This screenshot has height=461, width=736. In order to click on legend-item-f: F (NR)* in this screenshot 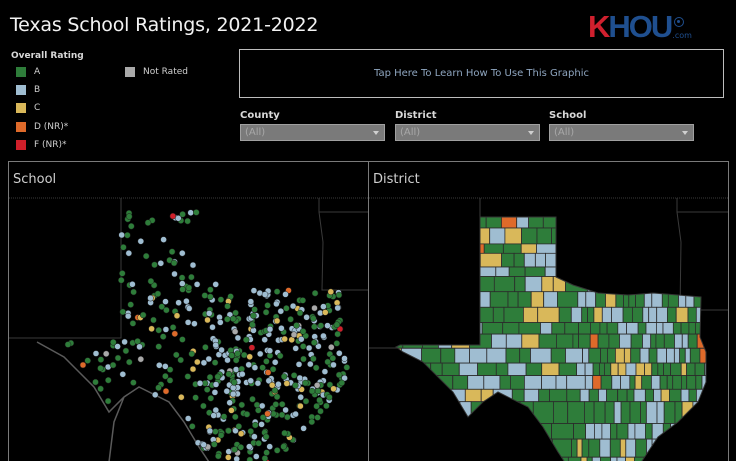, I will do `click(41, 145)`.